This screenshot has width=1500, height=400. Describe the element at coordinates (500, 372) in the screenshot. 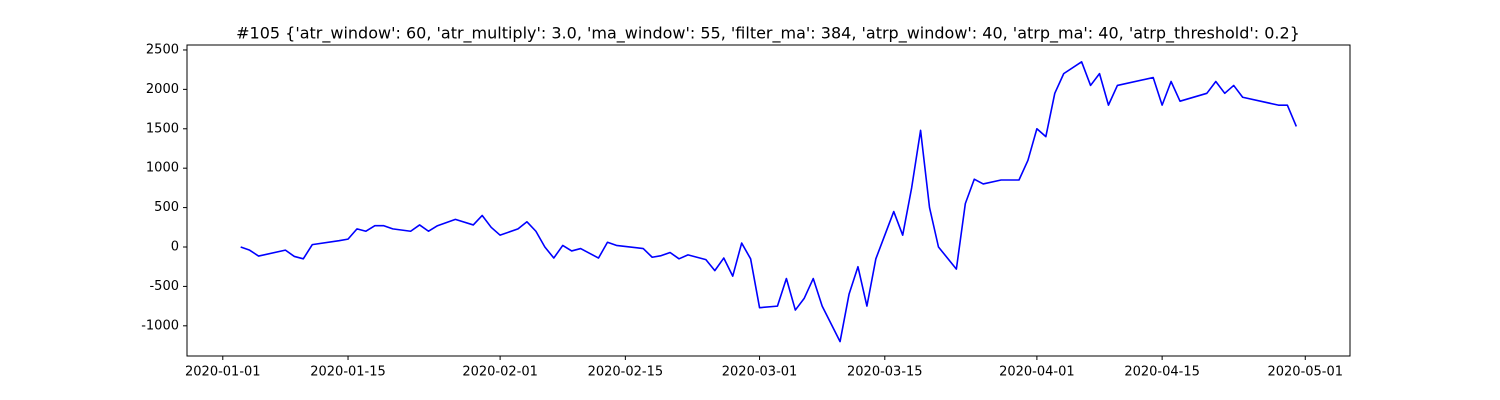

I see `x-tick-label: 2020-02-01` at that location.